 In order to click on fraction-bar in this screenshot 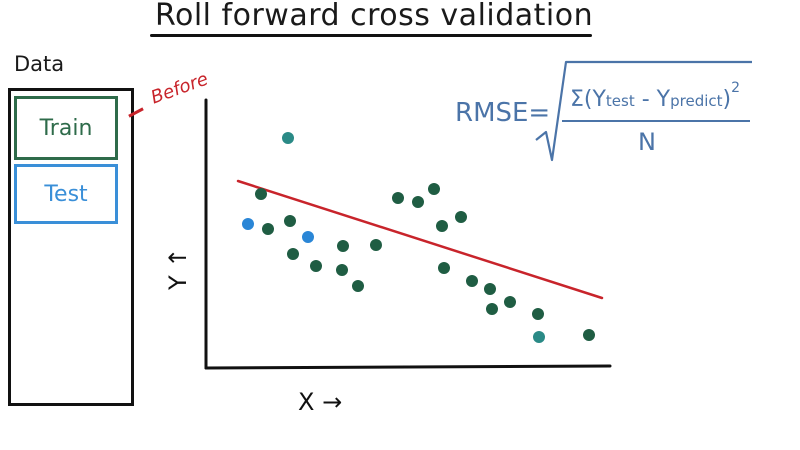, I will do `click(656, 121)`.